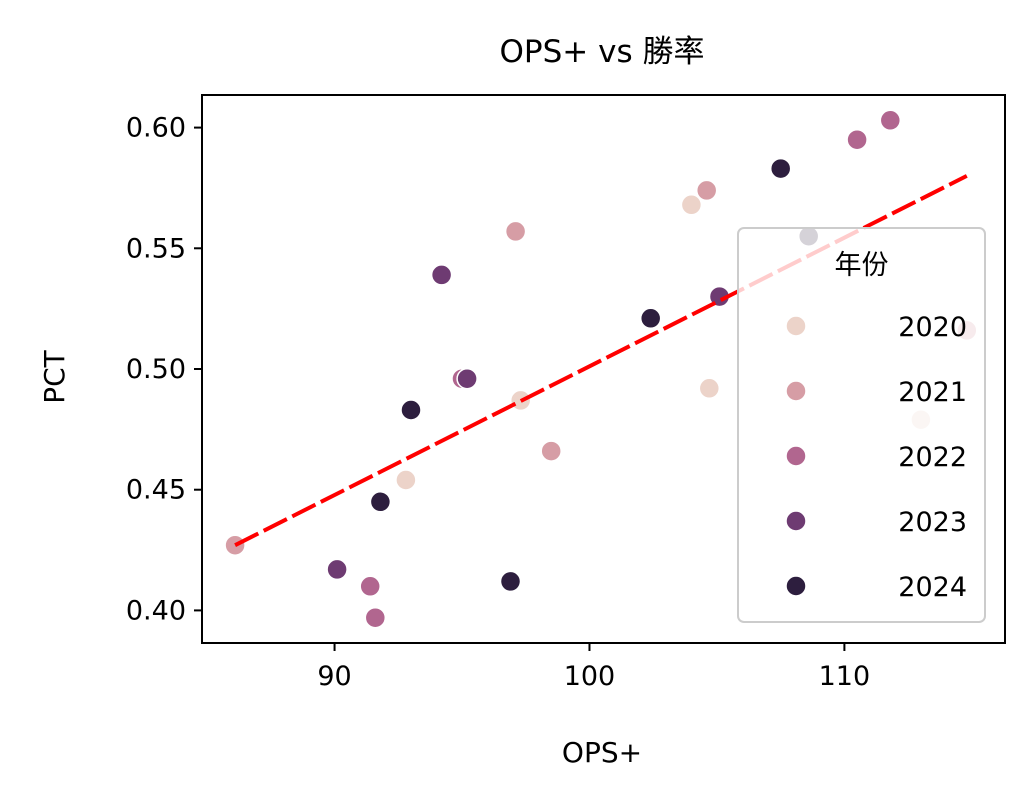  I want to click on x-tick-label: 90, so click(334, 676).